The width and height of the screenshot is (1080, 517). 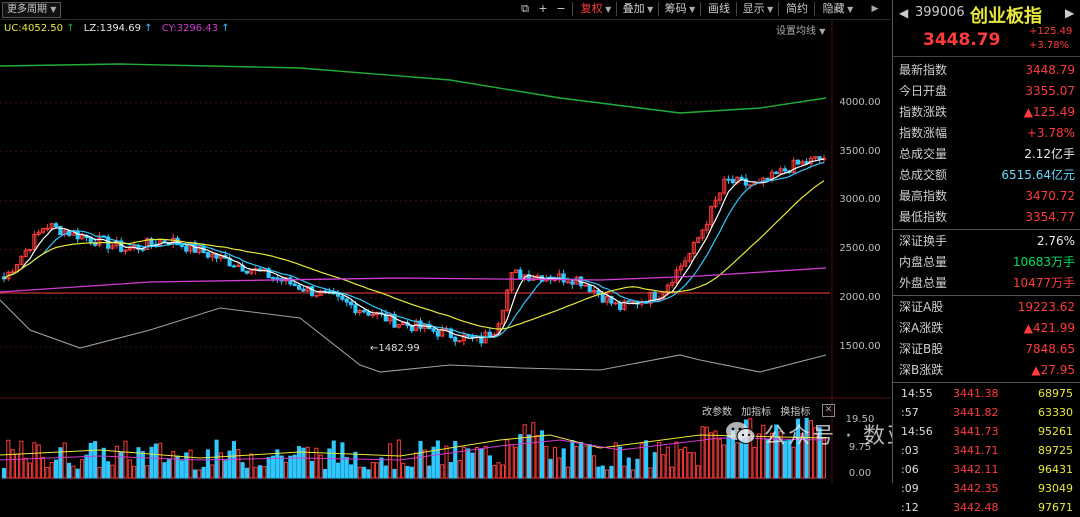 I want to click on adjust-button: 复权 ▼, so click(x=596, y=8).